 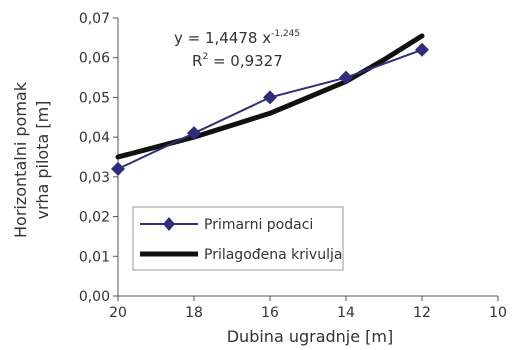 I want to click on x-tick-label: 16, so click(x=270, y=313).